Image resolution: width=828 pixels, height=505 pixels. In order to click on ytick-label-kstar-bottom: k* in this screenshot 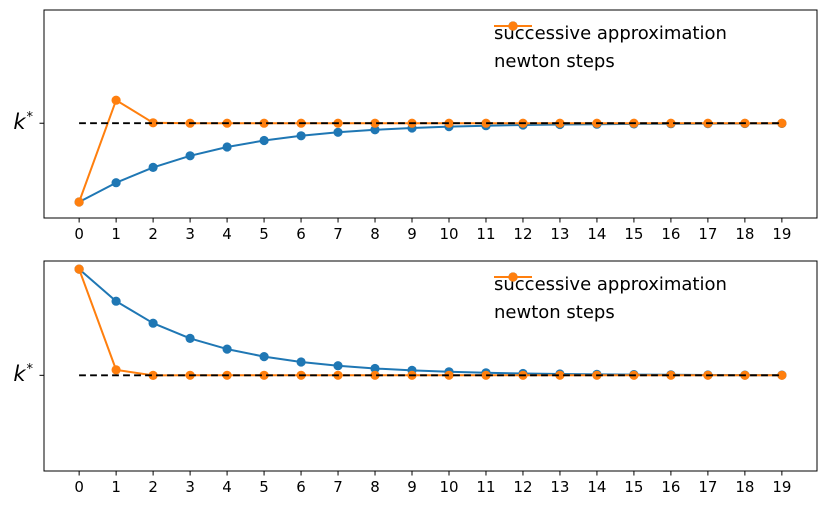, I will do `click(17, 374)`.